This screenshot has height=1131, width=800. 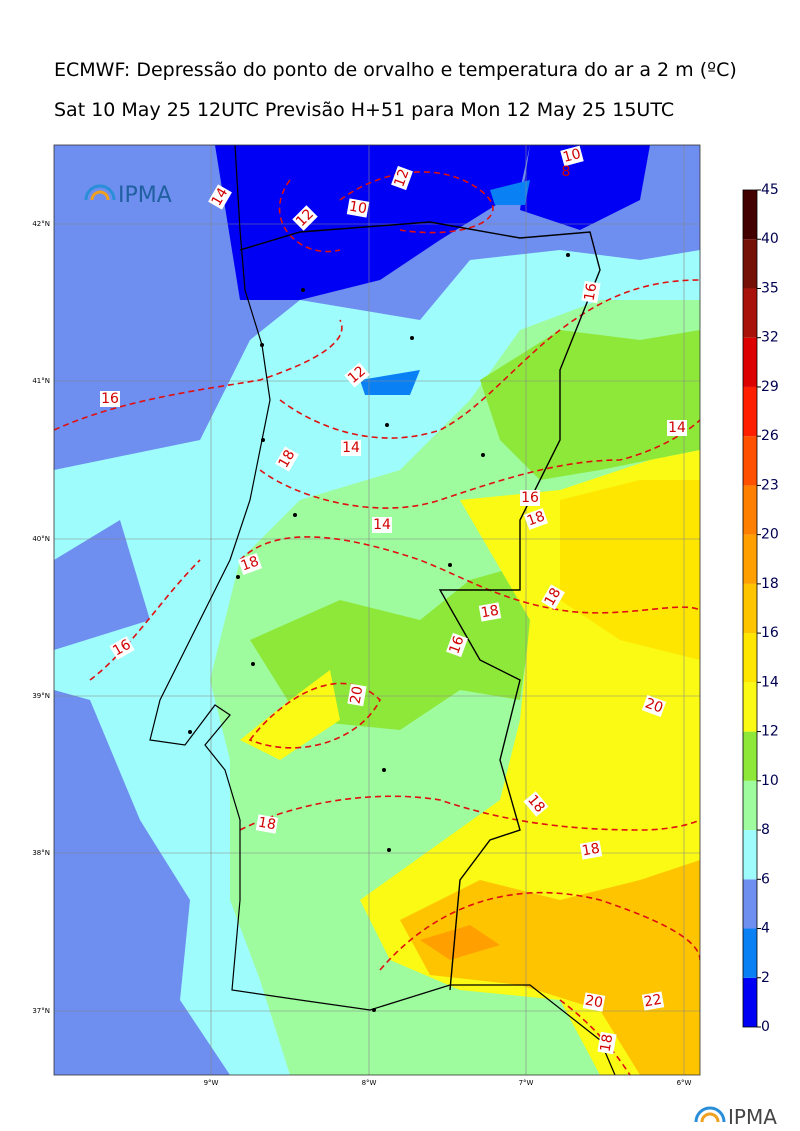 I want to click on lat-label: 37°N, so click(x=41, y=1011).